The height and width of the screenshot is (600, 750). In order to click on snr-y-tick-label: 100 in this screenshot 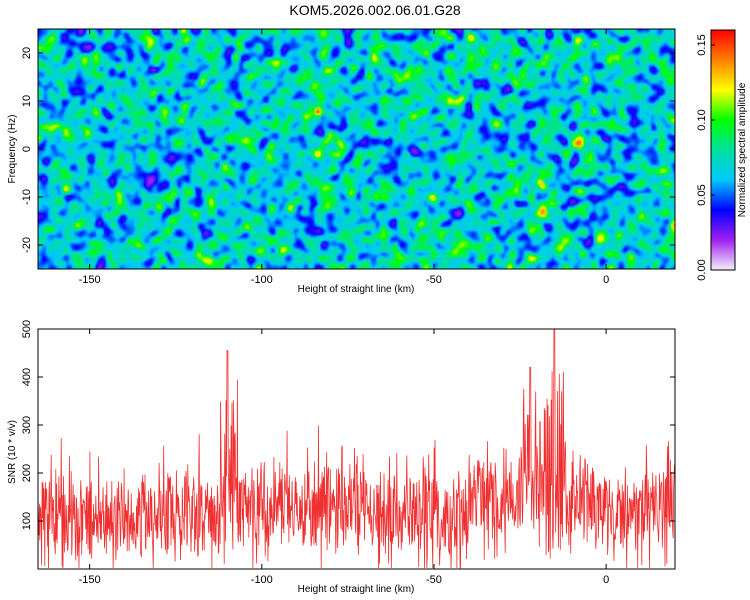, I will do `click(27, 521)`.